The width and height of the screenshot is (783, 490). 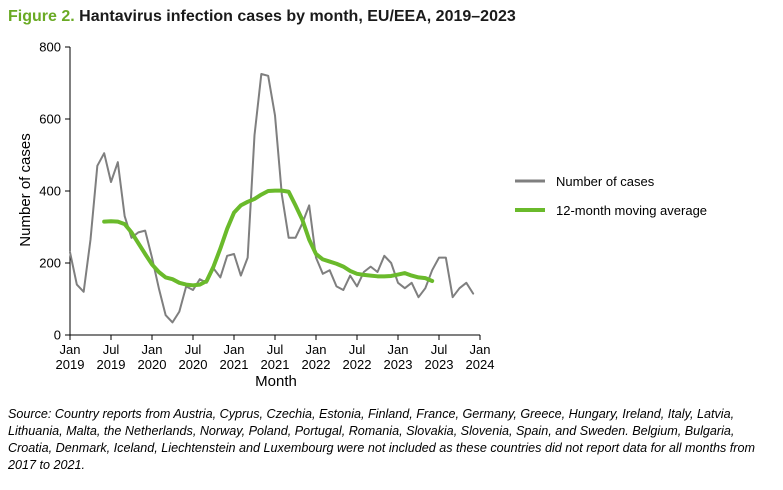 What do you see at coordinates (50, 191) in the screenshot?
I see `y-tick-label: 400` at bounding box center [50, 191].